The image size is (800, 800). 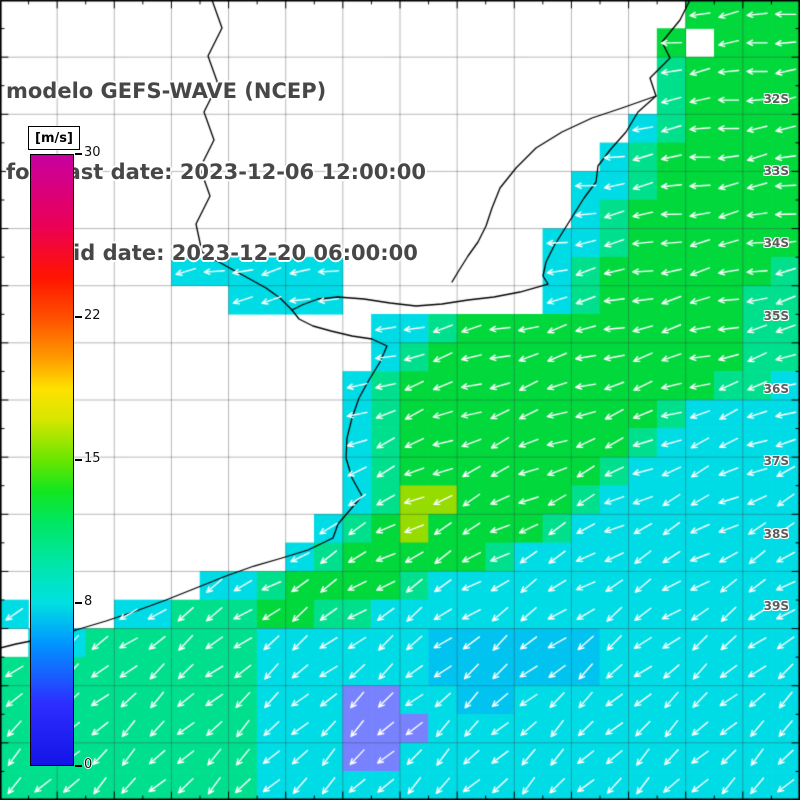 I want to click on model-title: modelo GEFS-WAVE (NCEP), so click(x=166, y=91).